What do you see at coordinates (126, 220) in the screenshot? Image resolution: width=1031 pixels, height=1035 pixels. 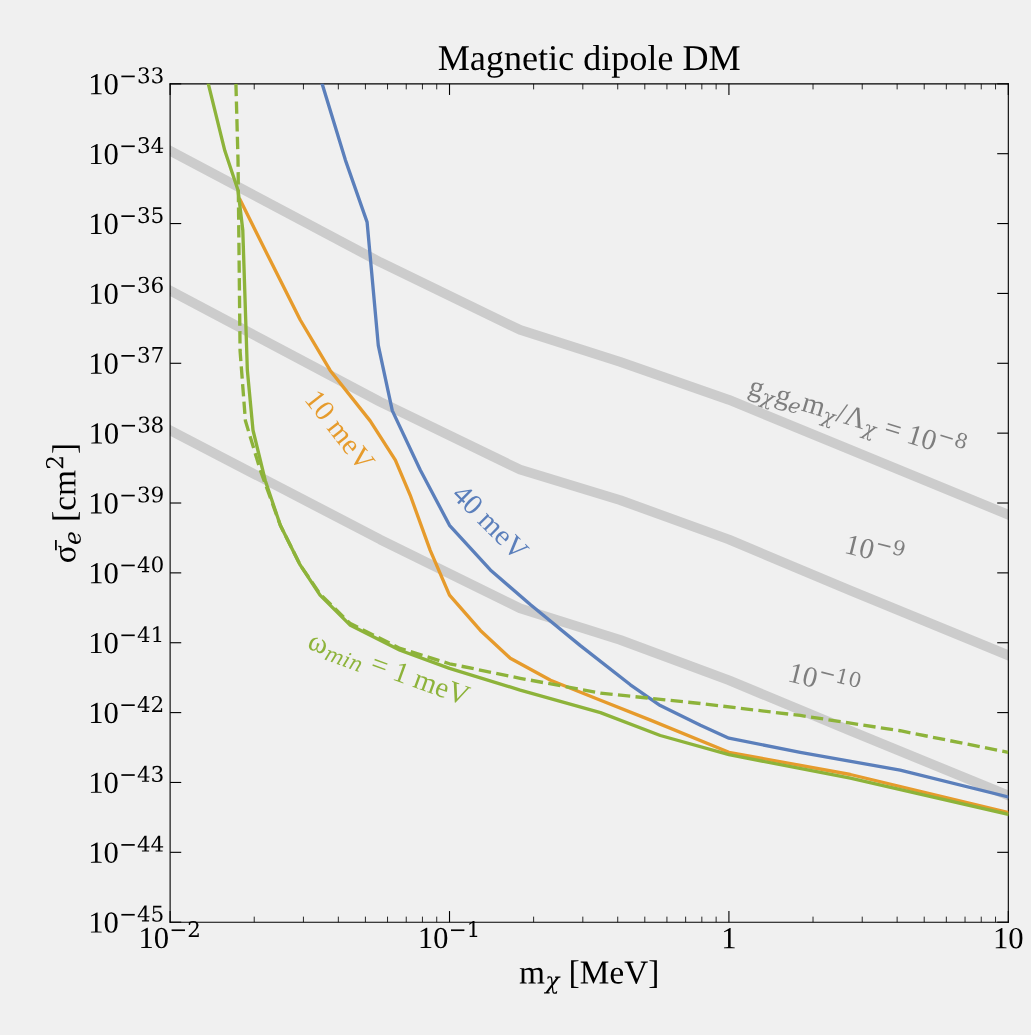 I see `y-tick-label: 10$^{−35}$` at bounding box center [126, 220].